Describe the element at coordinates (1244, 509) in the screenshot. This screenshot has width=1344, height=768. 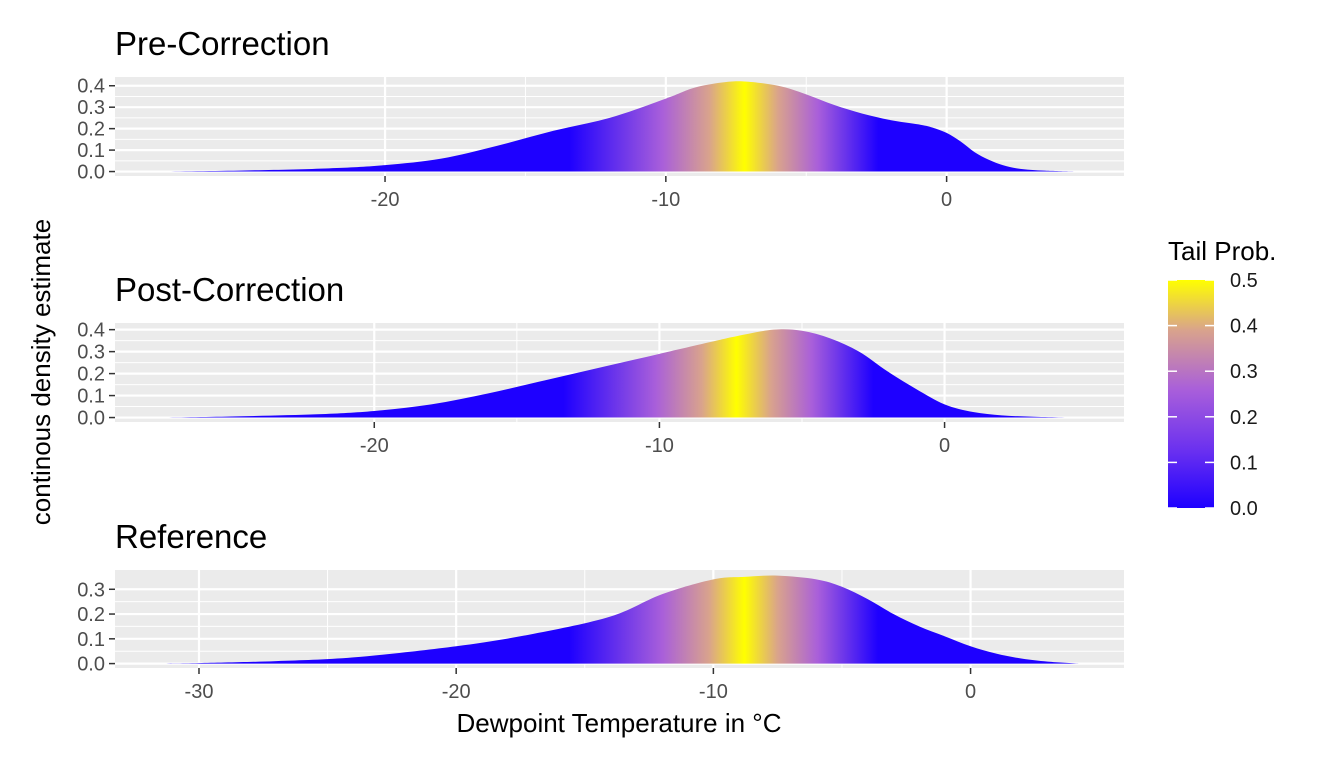
I see `legend-label: 0.0` at that location.